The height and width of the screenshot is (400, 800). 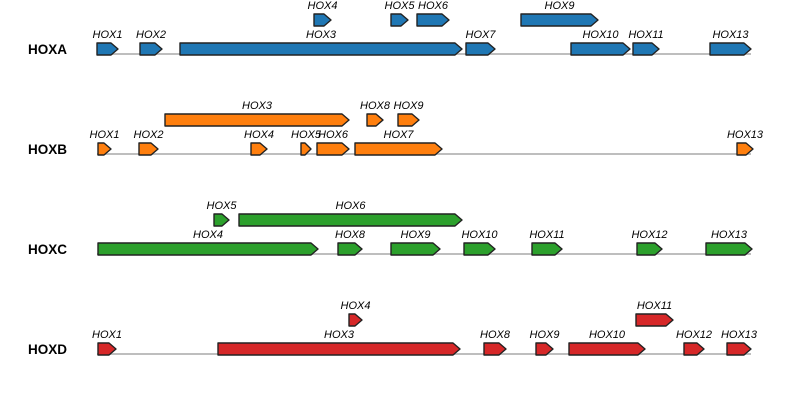 What do you see at coordinates (48, 149) in the screenshot?
I see `cluster-label-hoxb: HOXB` at bounding box center [48, 149].